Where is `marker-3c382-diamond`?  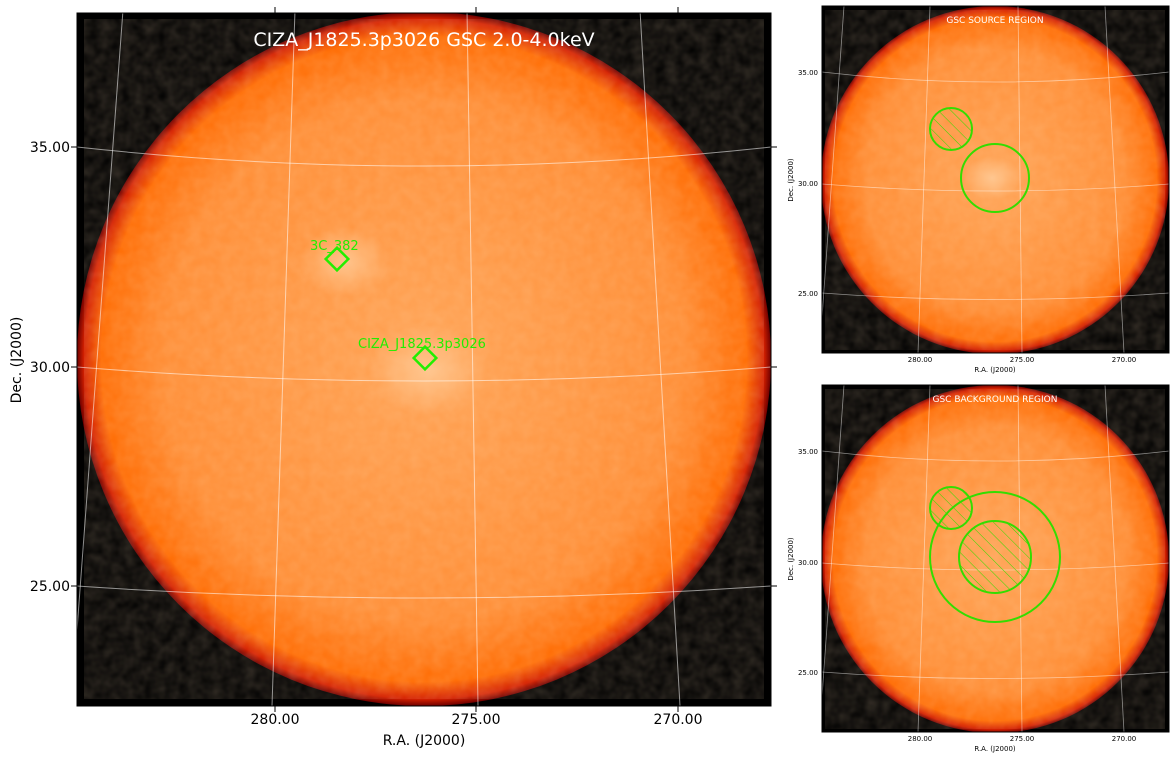
marker-3c382-diamond is located at coordinates (337, 259).